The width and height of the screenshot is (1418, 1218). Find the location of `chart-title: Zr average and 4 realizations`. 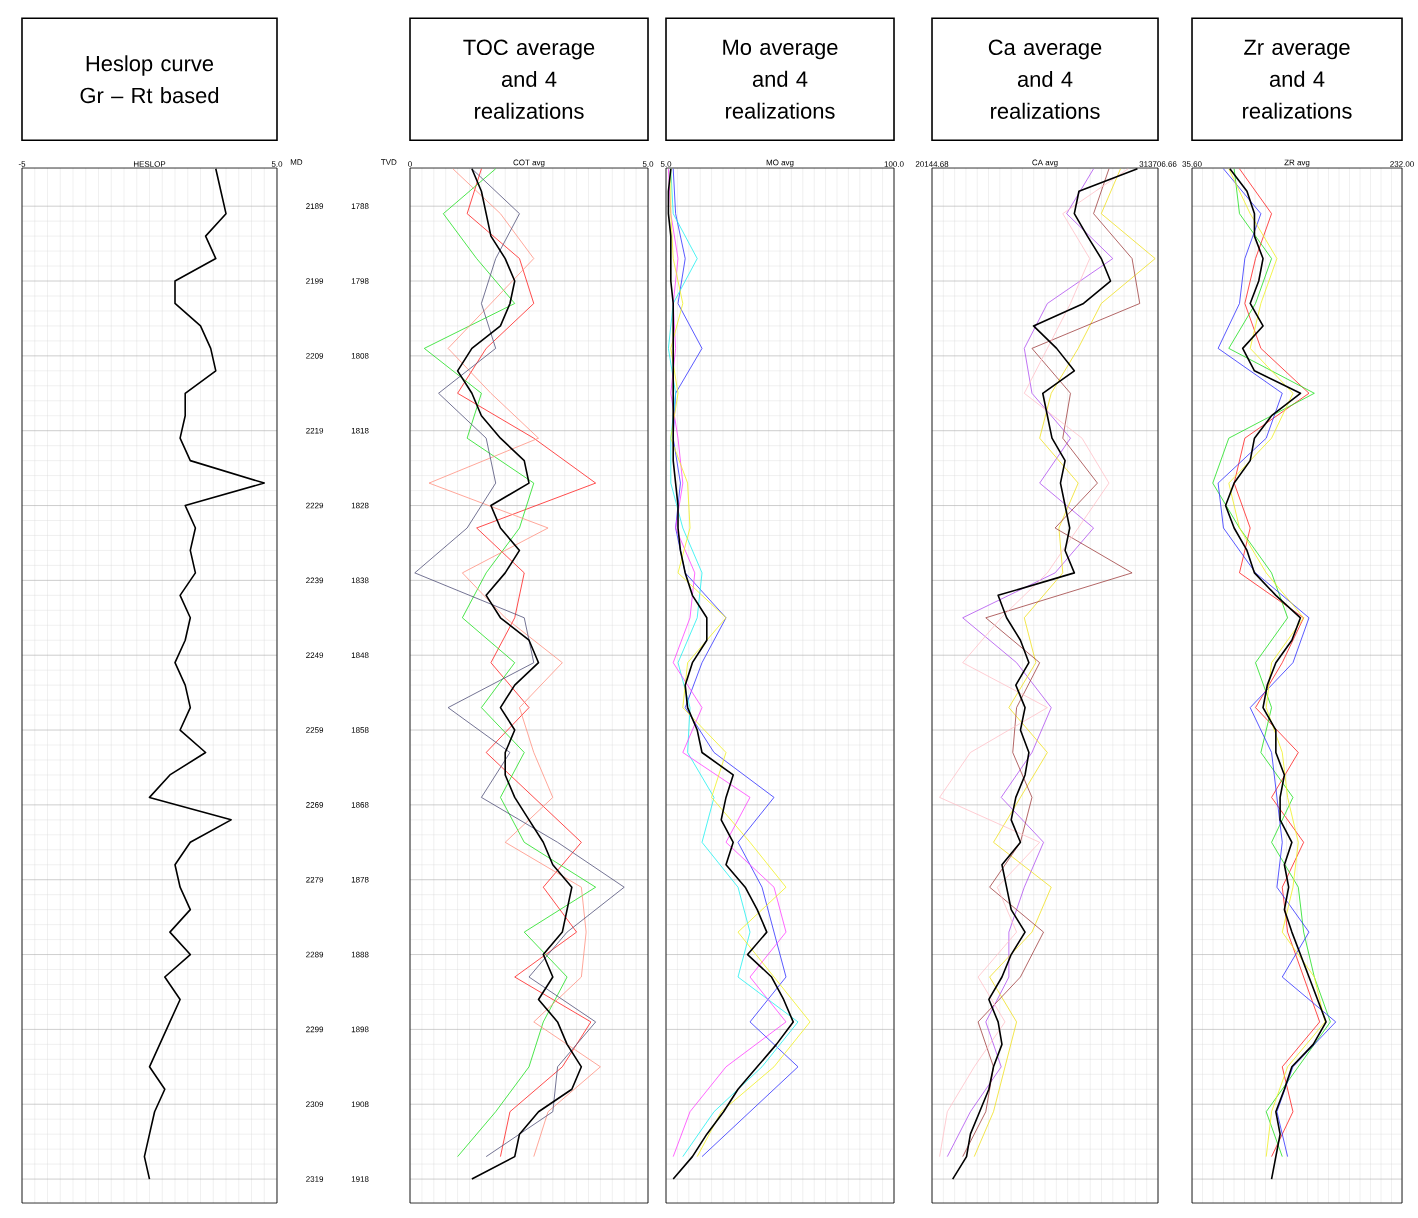

chart-title: Zr average and 4 realizations is located at coordinates (1297, 79).